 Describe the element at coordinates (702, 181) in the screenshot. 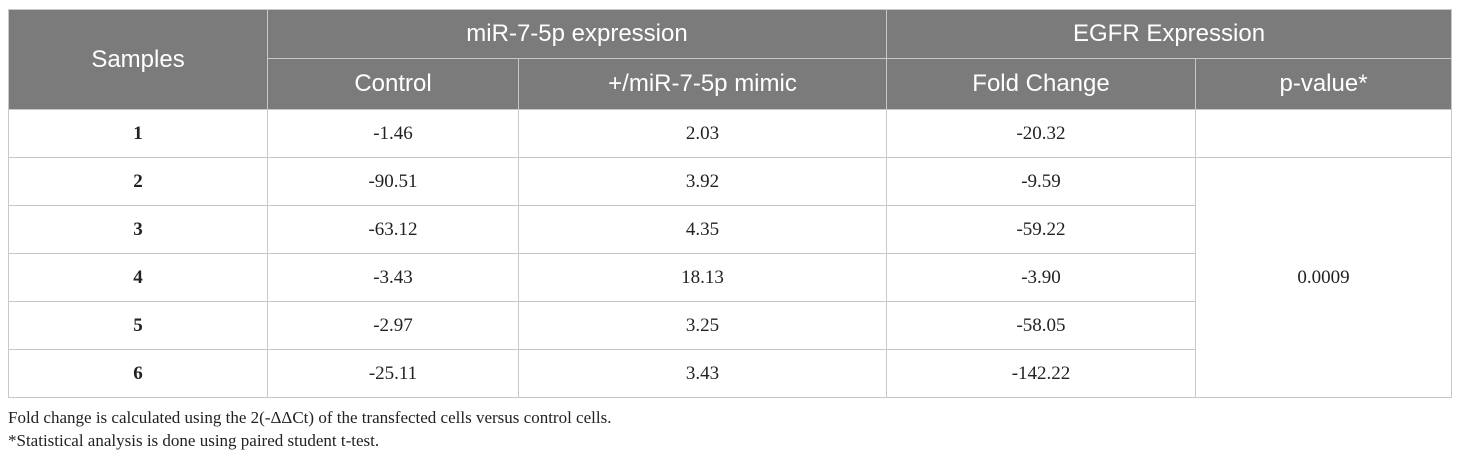

I see `mimic-cell: 3.92` at that location.